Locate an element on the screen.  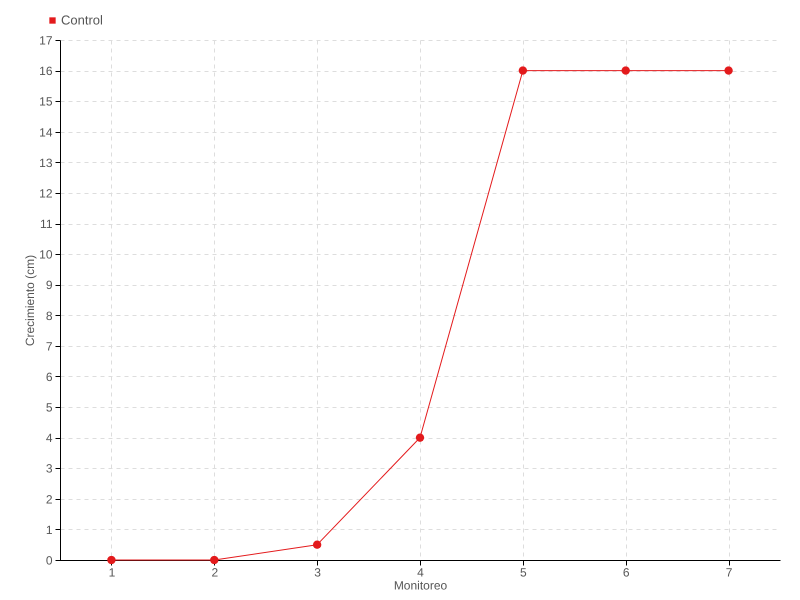
y-tick-label: 5 is located at coordinates (49, 407).